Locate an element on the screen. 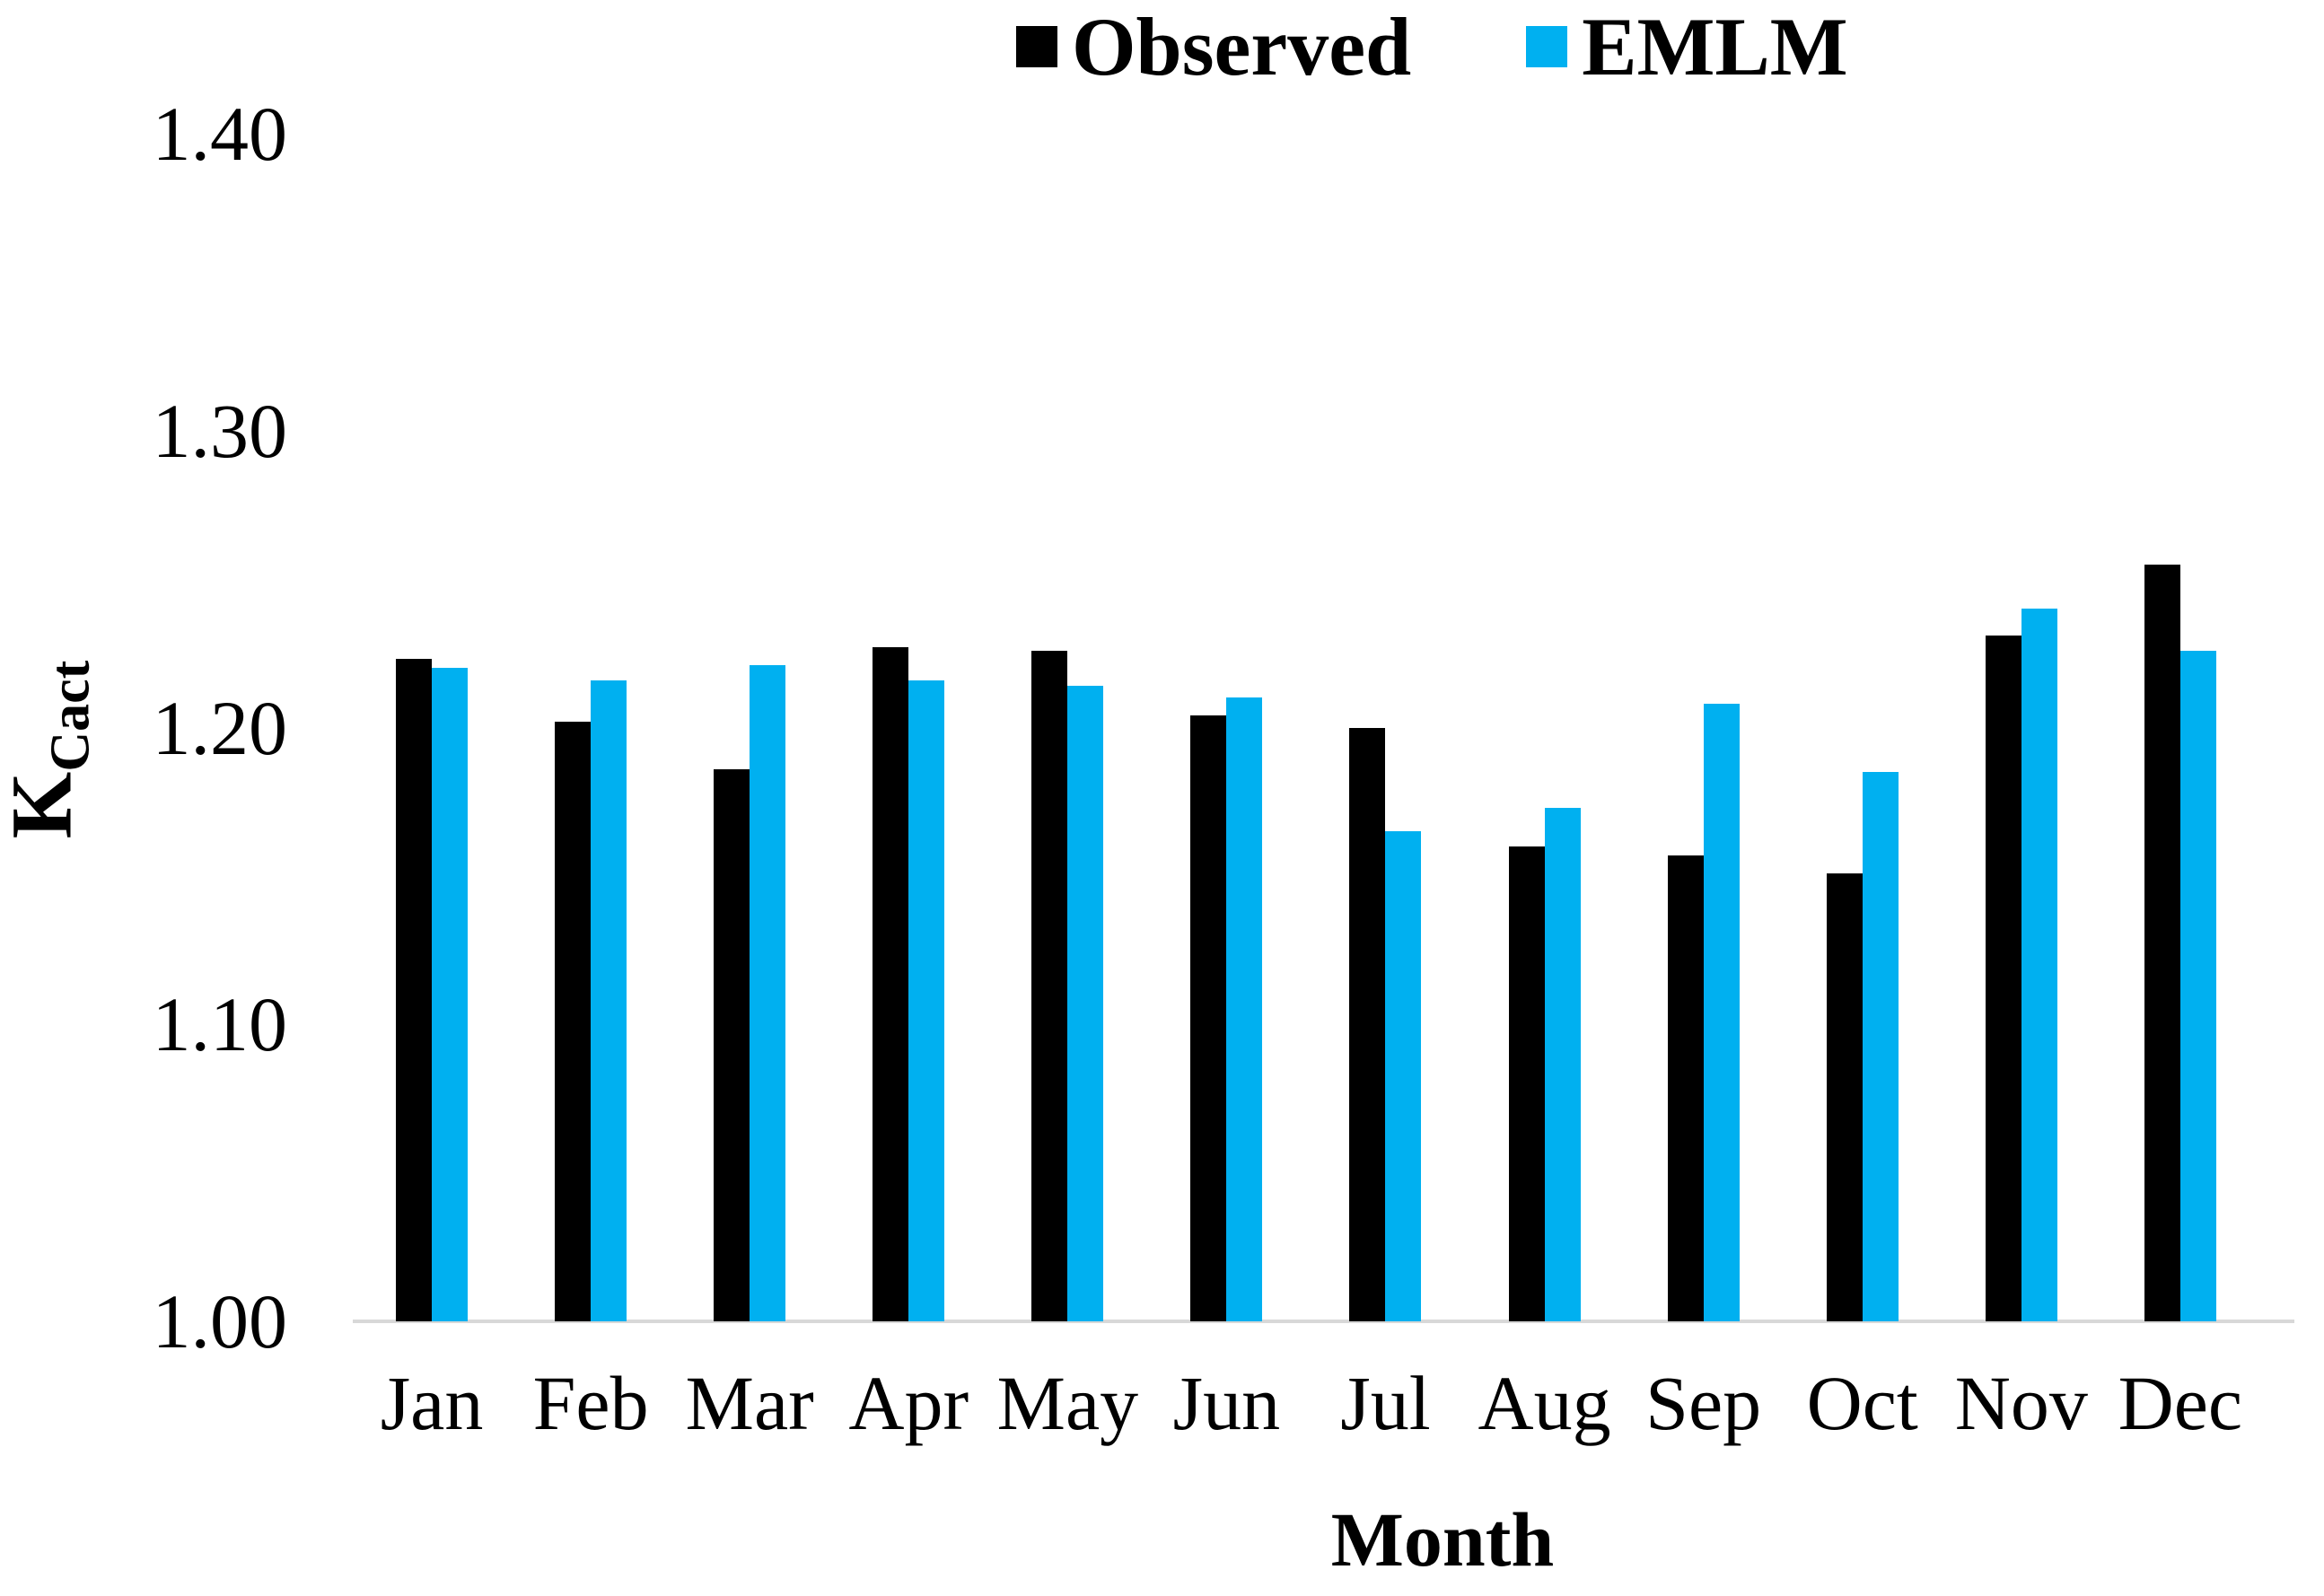 The image size is (2324, 1596). bar-emlm-aug is located at coordinates (1562, 1064).